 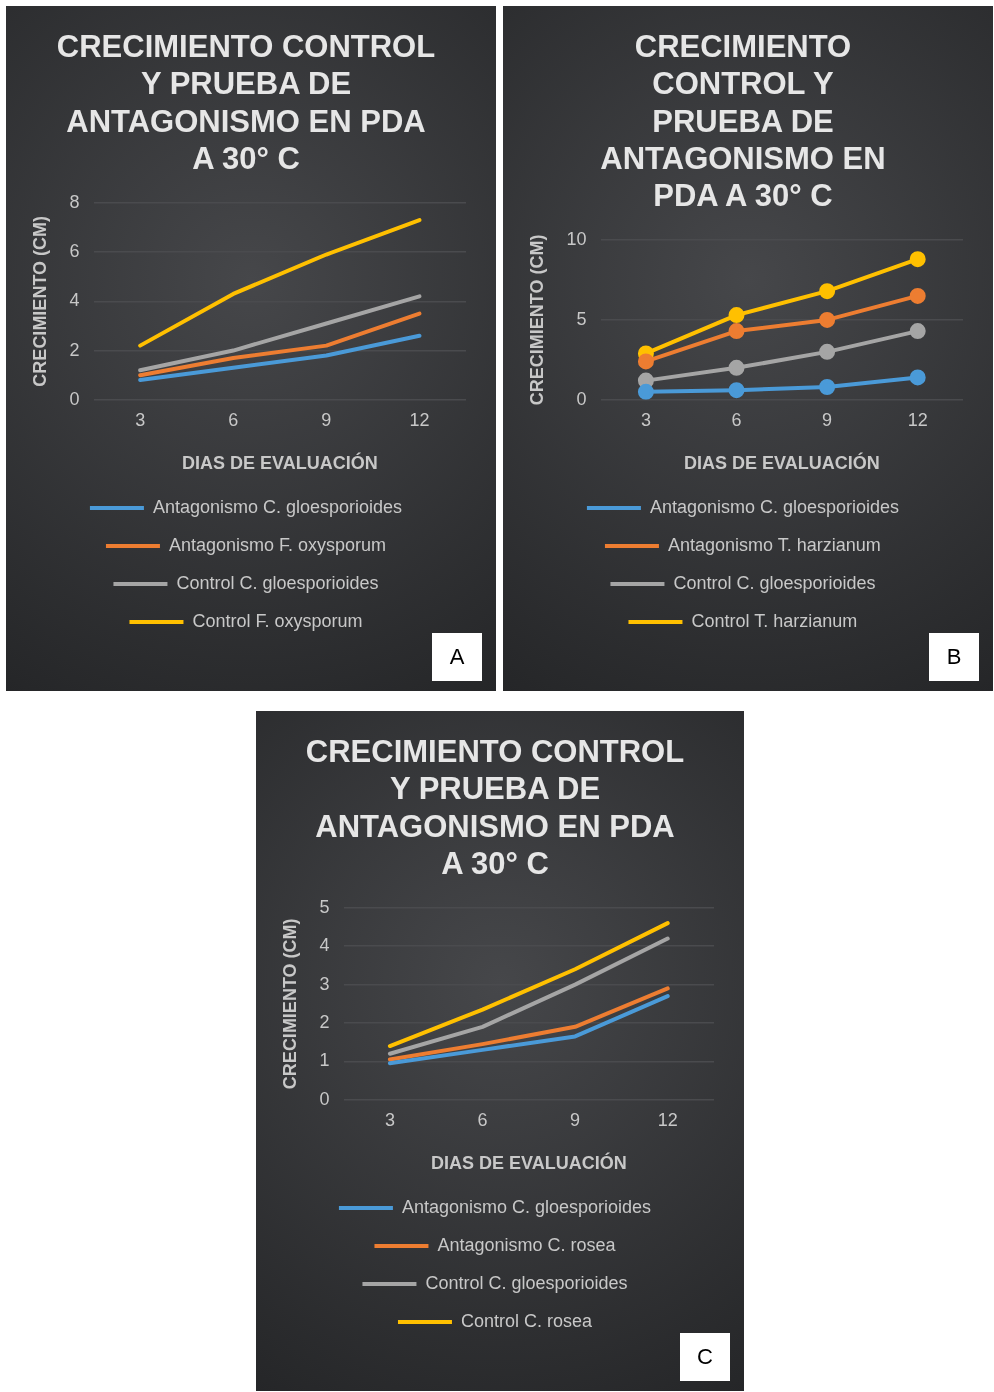 I want to click on text: B, so click(x=954, y=657).